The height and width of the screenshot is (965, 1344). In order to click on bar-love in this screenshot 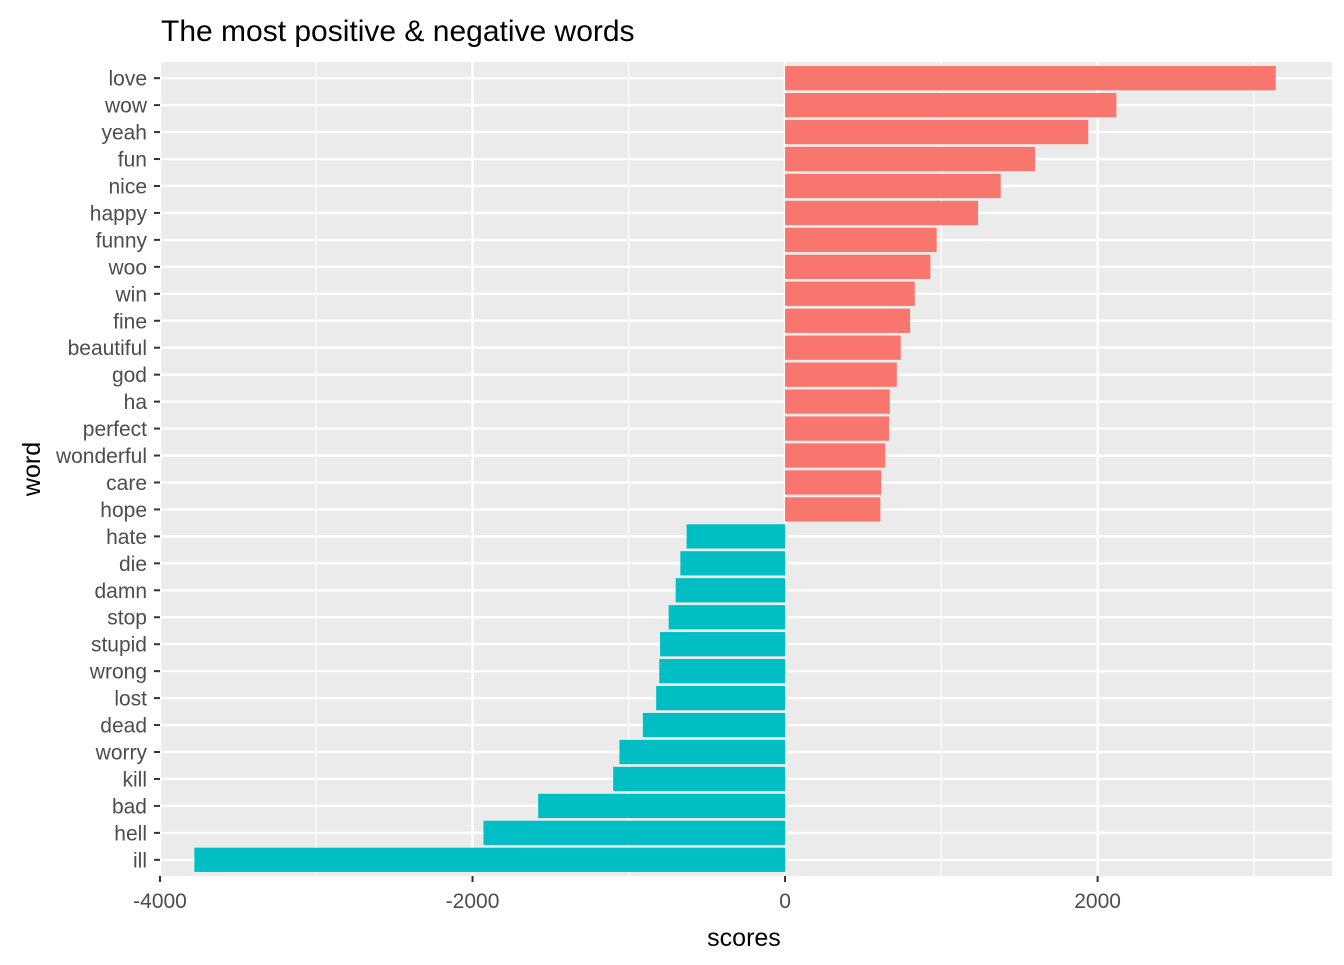, I will do `click(1030, 78)`.